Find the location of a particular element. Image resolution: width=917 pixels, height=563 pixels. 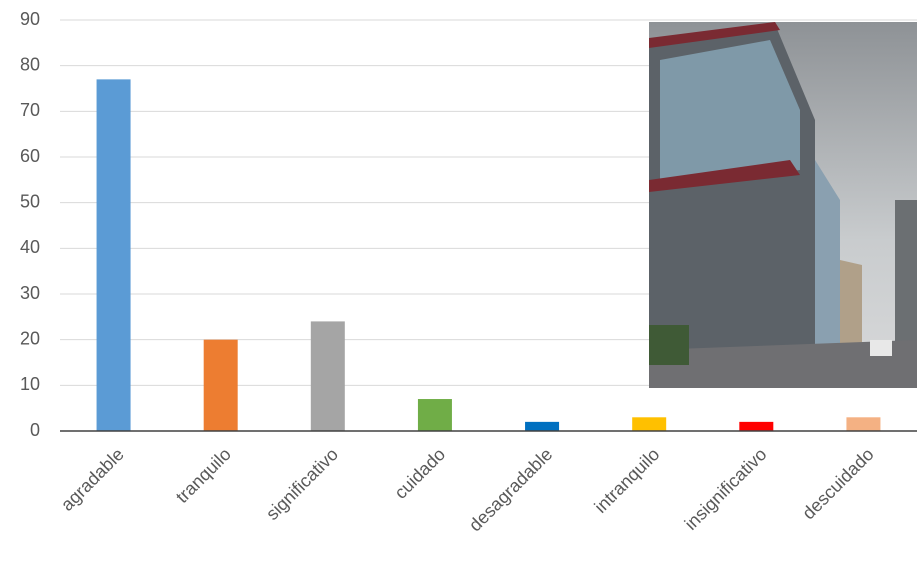

y-tick-label: 40 is located at coordinates (30, 247).